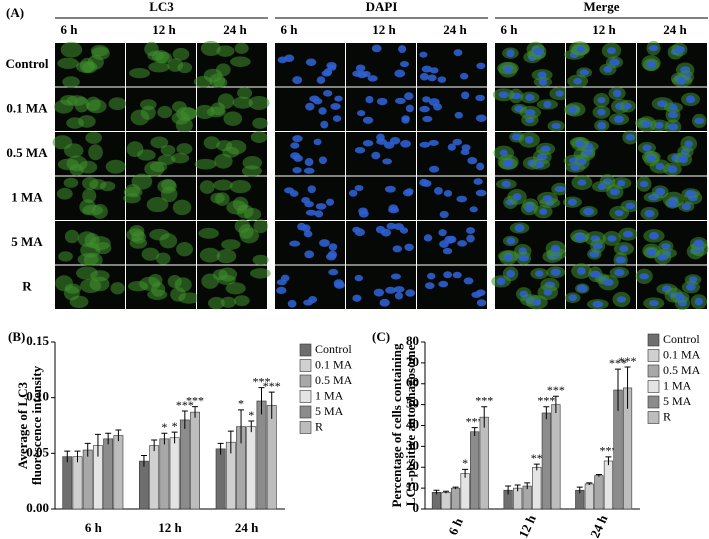 This screenshot has height=539, width=709. What do you see at coordinates (412, 403) in the screenshot?
I see `y-tick-label: 50` at bounding box center [412, 403].